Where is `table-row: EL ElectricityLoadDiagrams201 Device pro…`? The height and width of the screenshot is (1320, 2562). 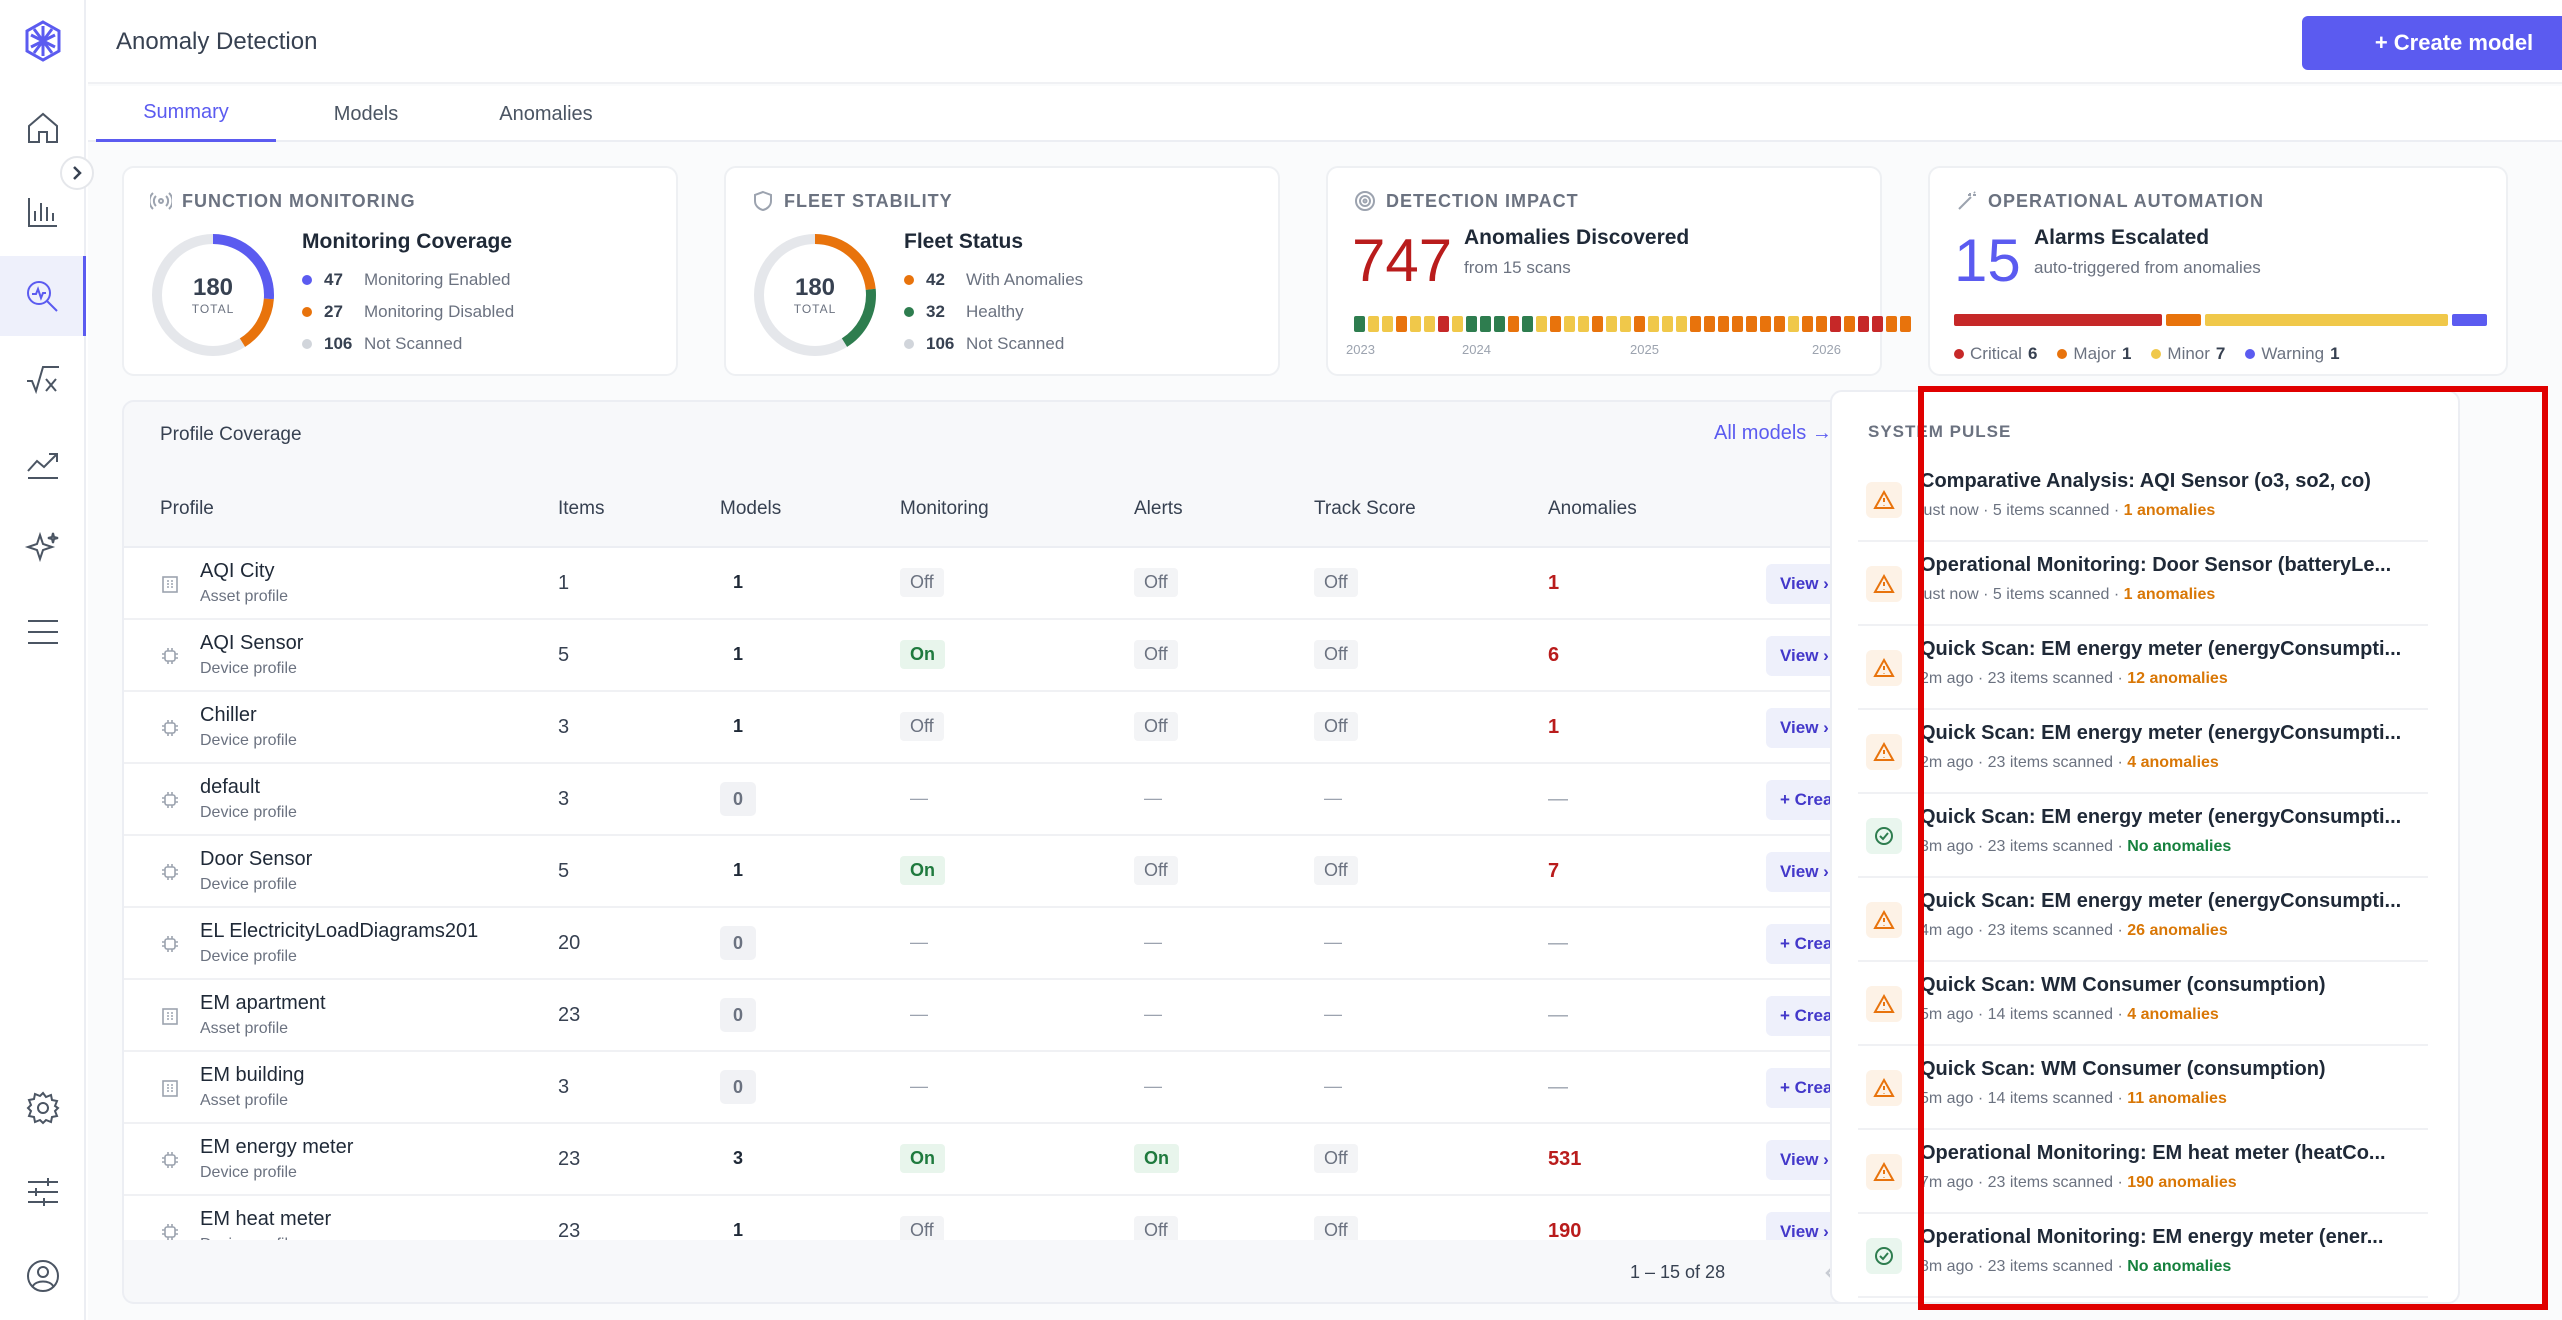
table-row: EL ElectricityLoadDiagrams201 Device pro… is located at coordinates (994, 944).